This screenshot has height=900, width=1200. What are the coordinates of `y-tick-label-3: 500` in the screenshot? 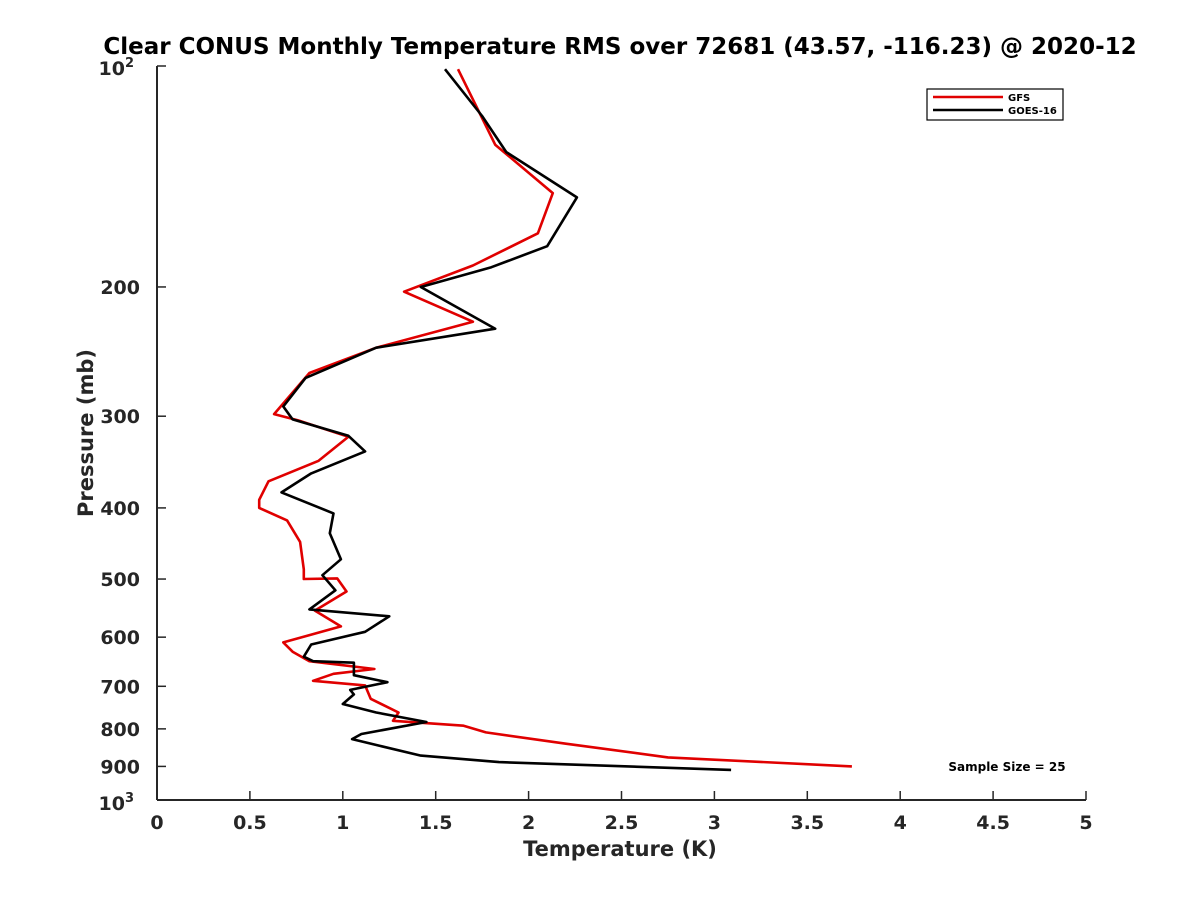 It's located at (120, 580).